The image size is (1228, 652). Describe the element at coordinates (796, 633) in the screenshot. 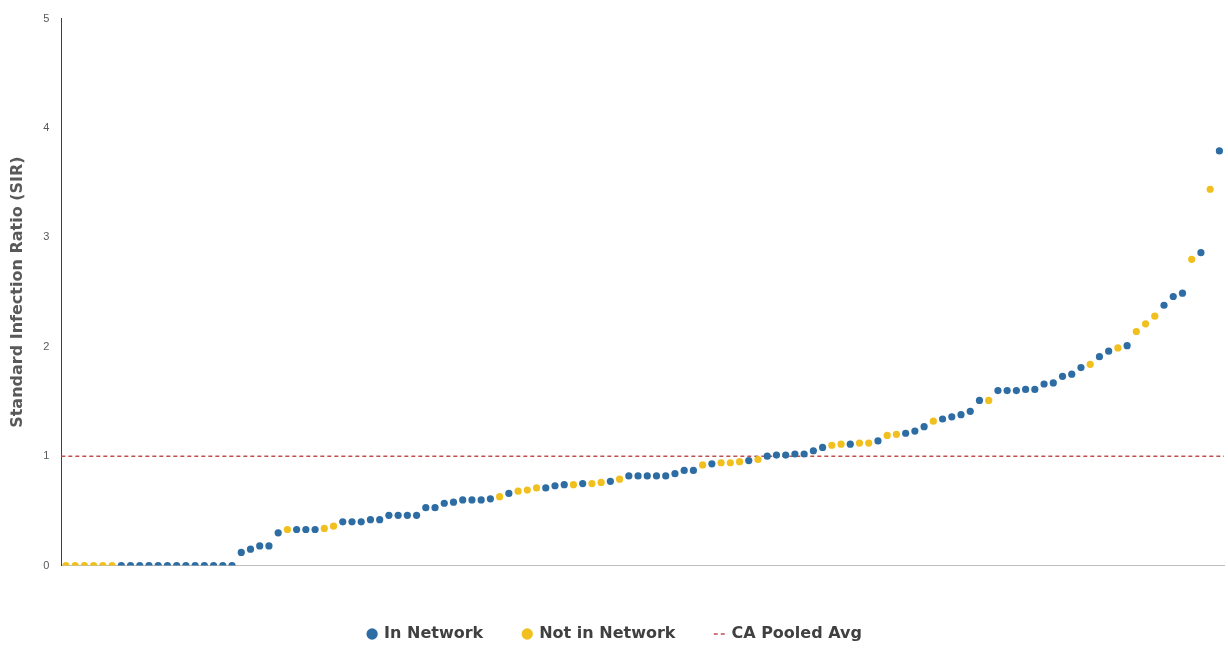

I see `legend-label: CA Pooled Avg` at that location.